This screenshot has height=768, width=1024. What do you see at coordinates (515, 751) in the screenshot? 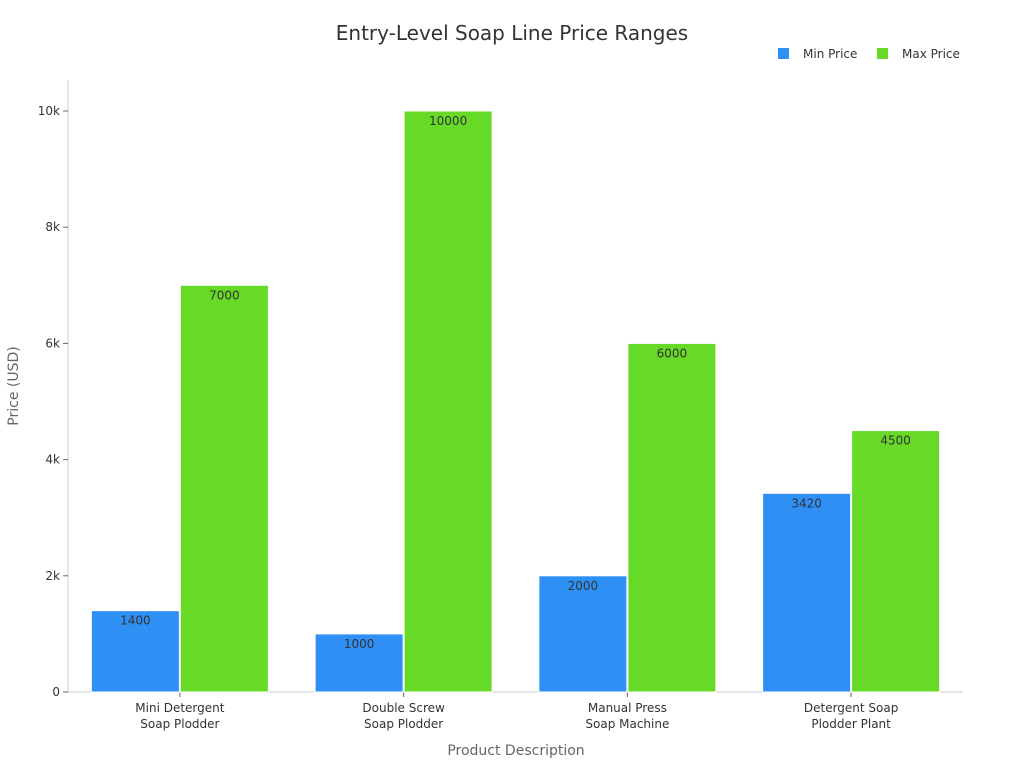
I see `x-axis-title: Product Description` at bounding box center [515, 751].